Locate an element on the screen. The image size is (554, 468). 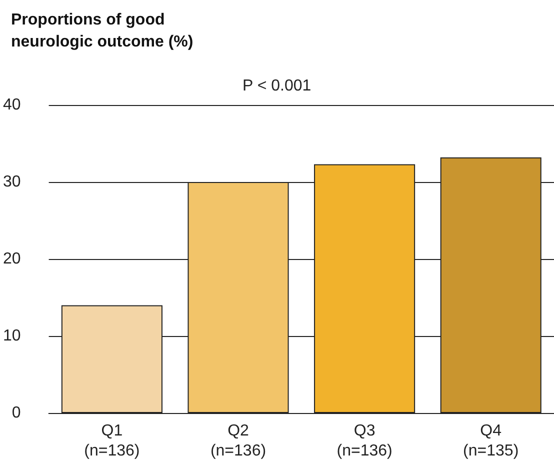
y-tick-label: 40 is located at coordinates (12, 105).